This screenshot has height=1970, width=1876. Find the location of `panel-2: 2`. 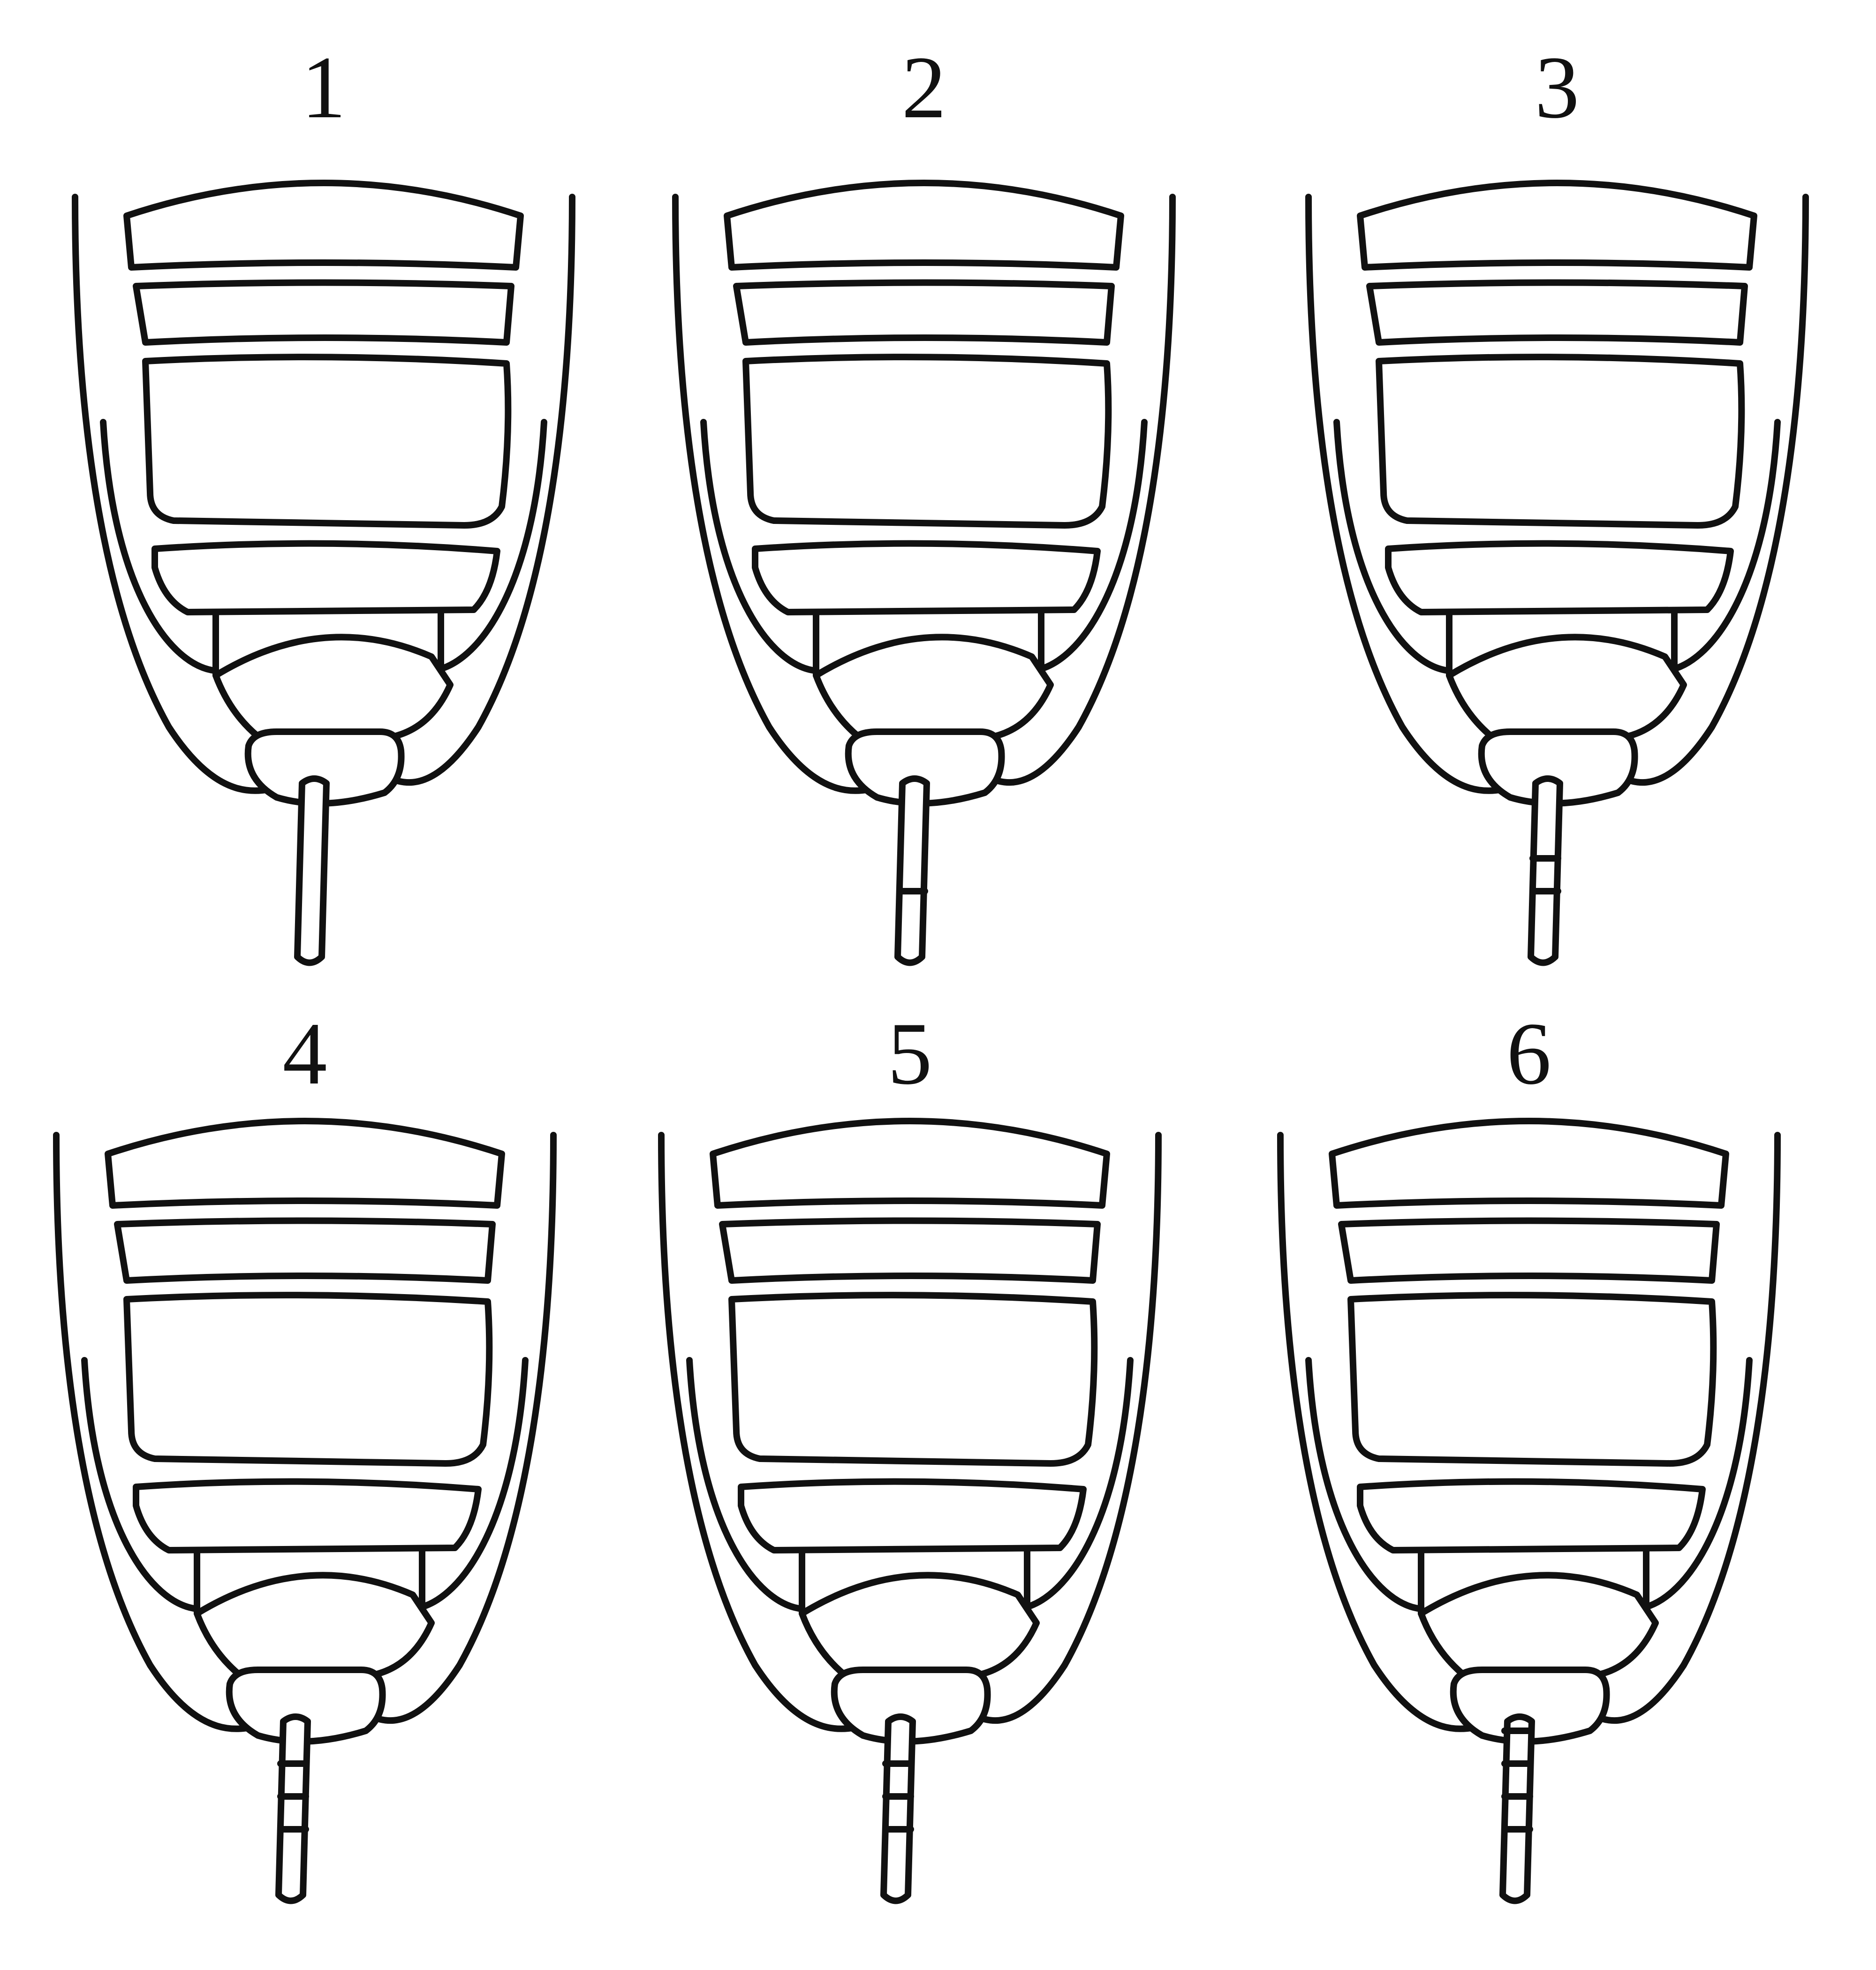

panel-2: 2 is located at coordinates (924, 502).